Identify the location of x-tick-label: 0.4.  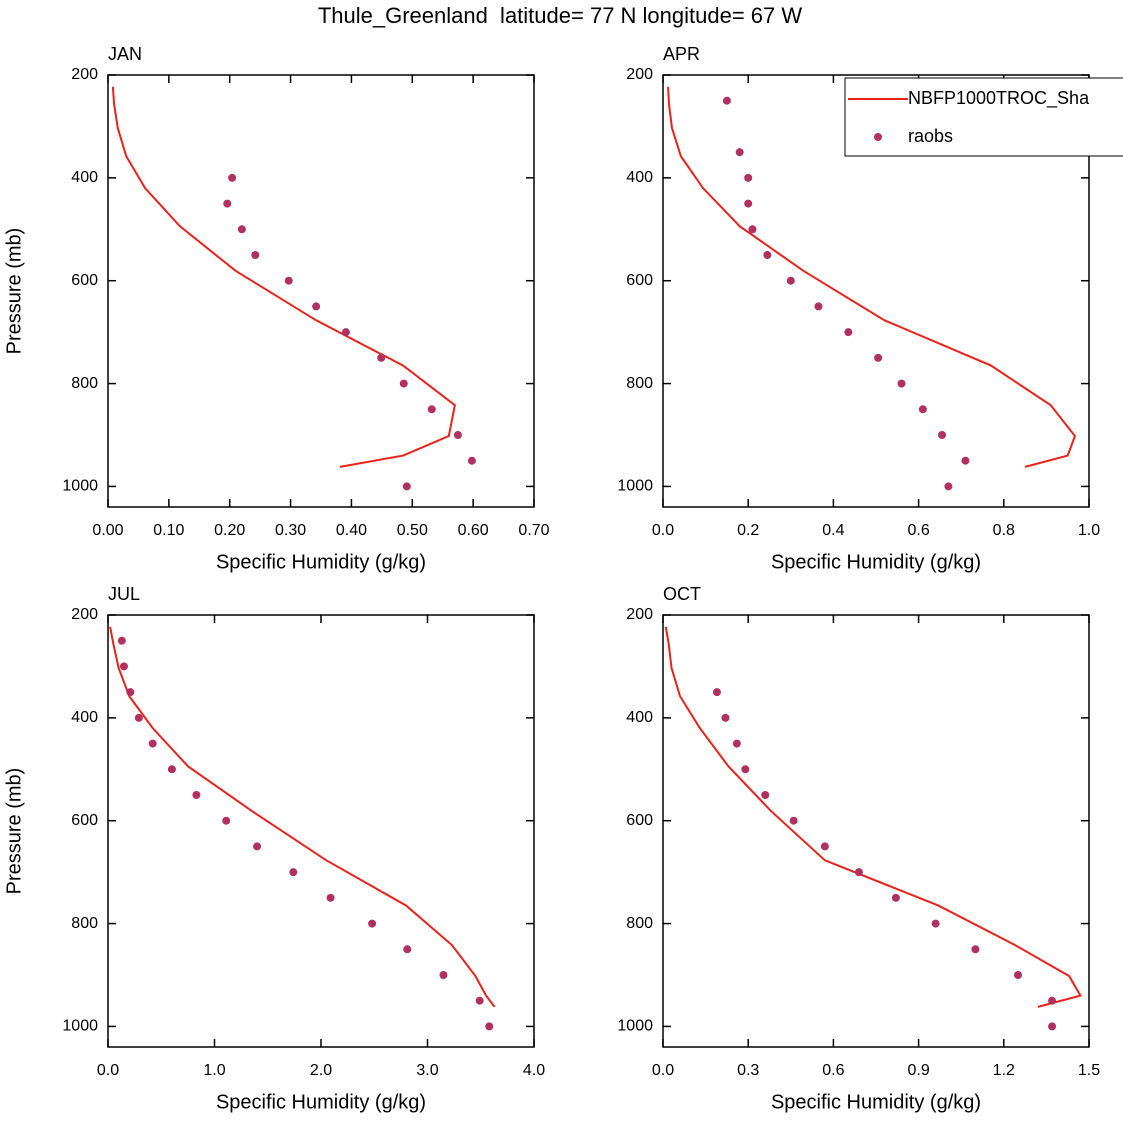
(833, 530).